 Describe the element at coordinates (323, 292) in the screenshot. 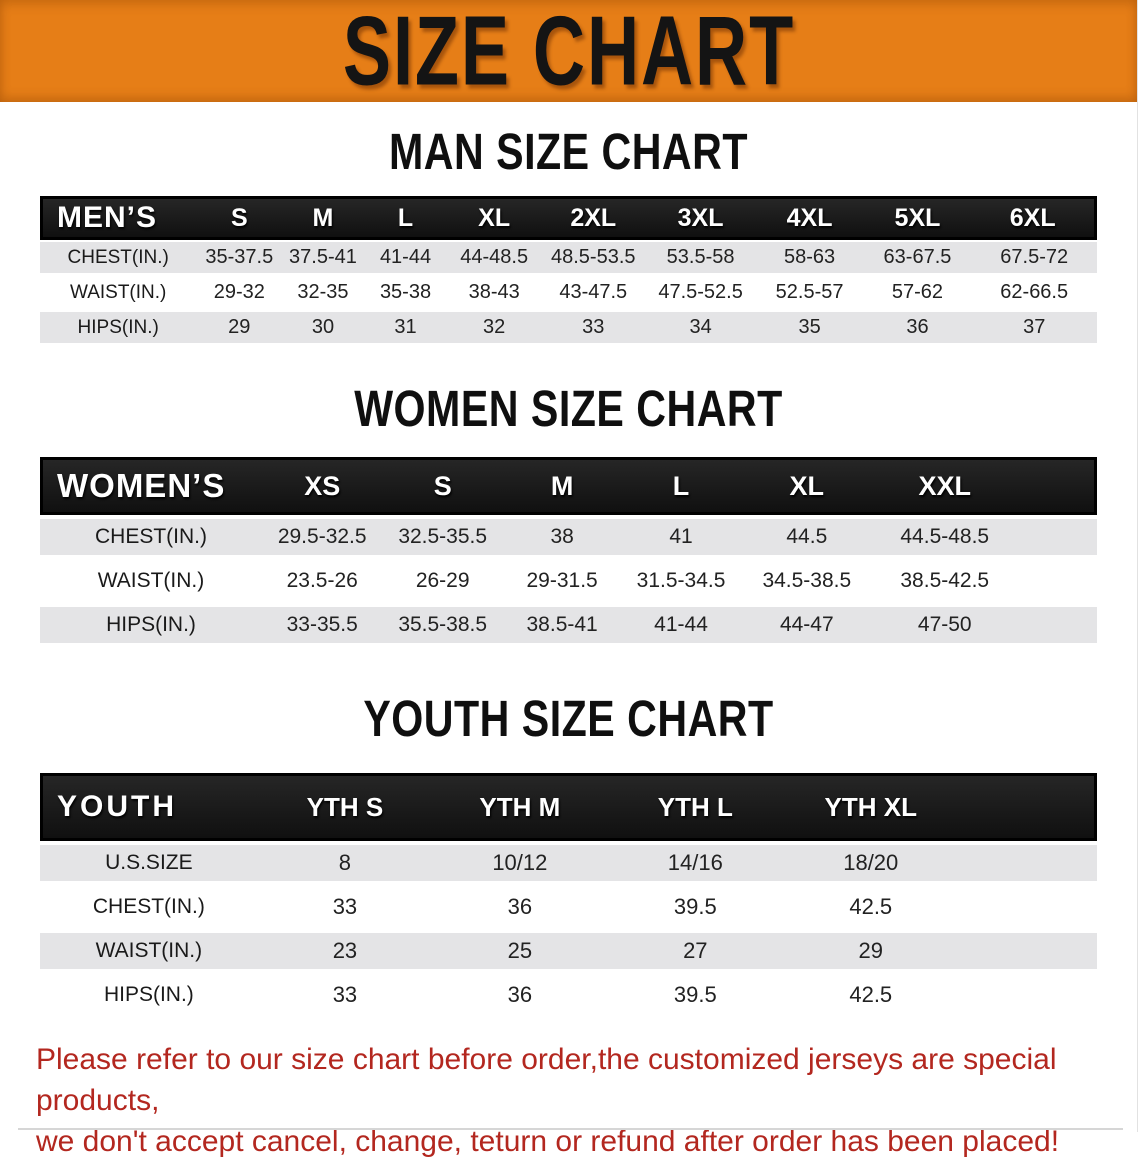

I see `size-cell: 32-35` at that location.